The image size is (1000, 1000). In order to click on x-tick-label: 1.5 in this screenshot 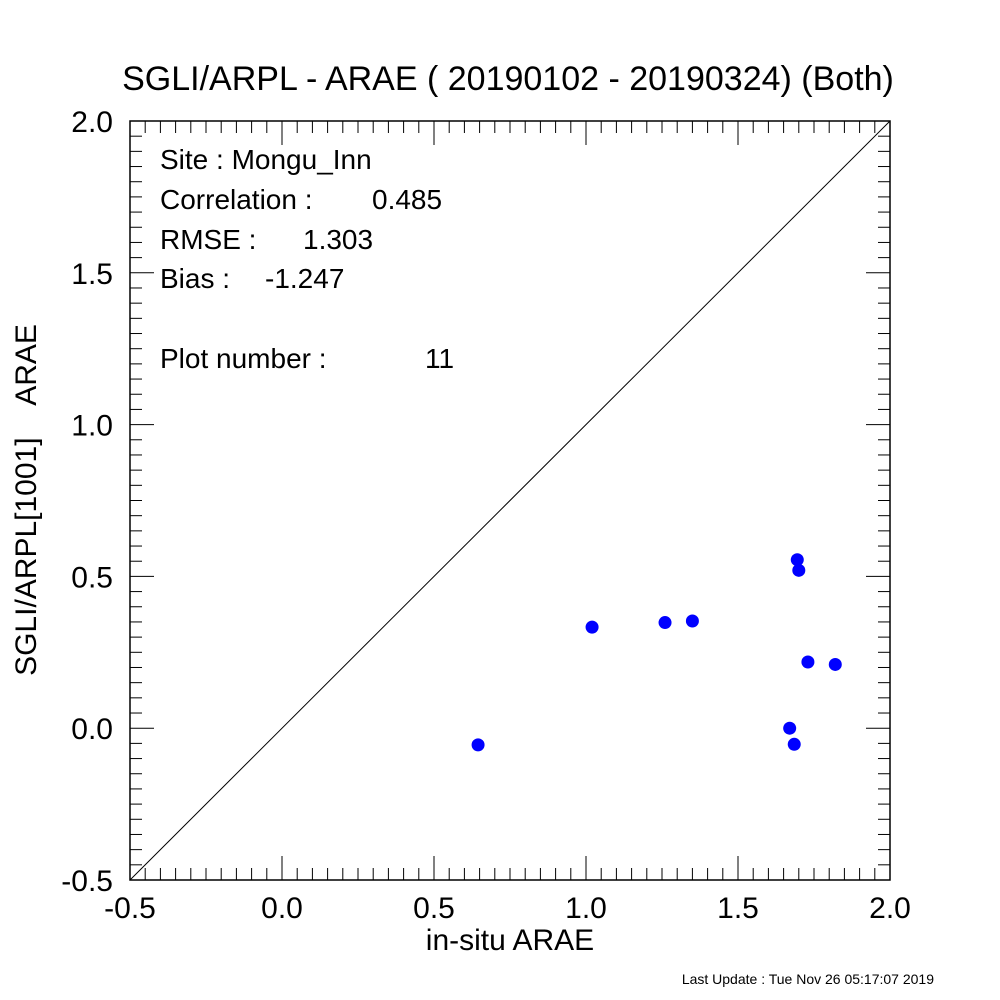, I will do `click(738, 908)`.